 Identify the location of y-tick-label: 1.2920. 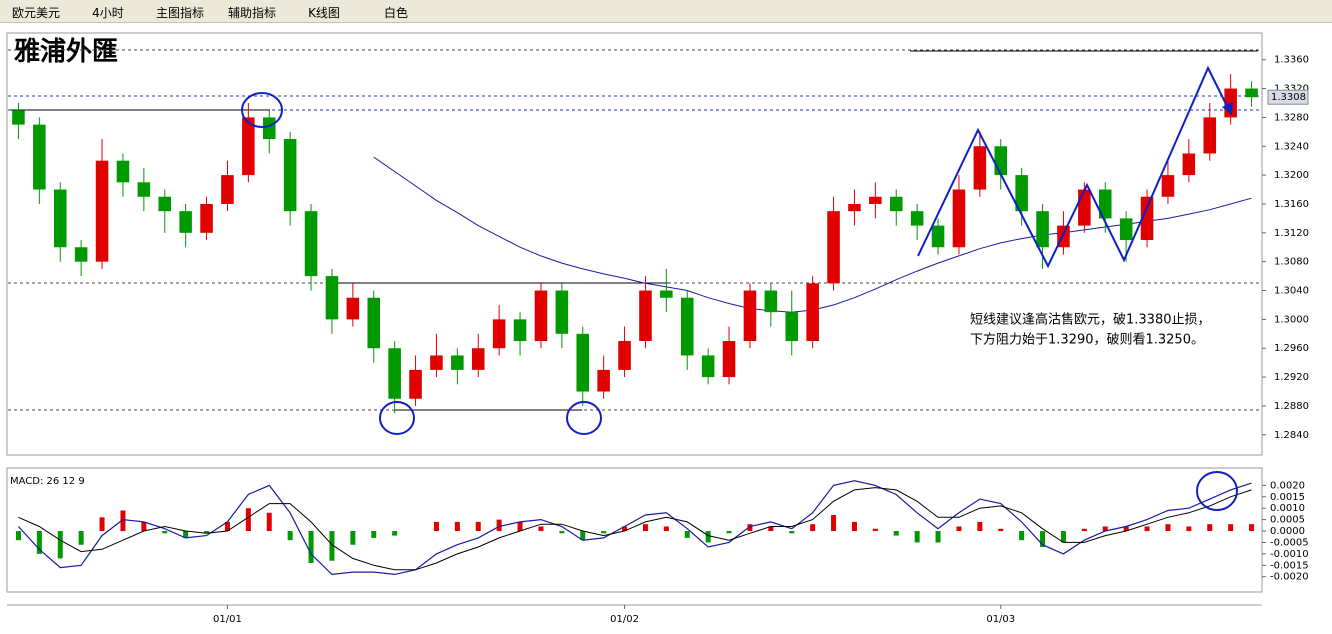
(1291, 377).